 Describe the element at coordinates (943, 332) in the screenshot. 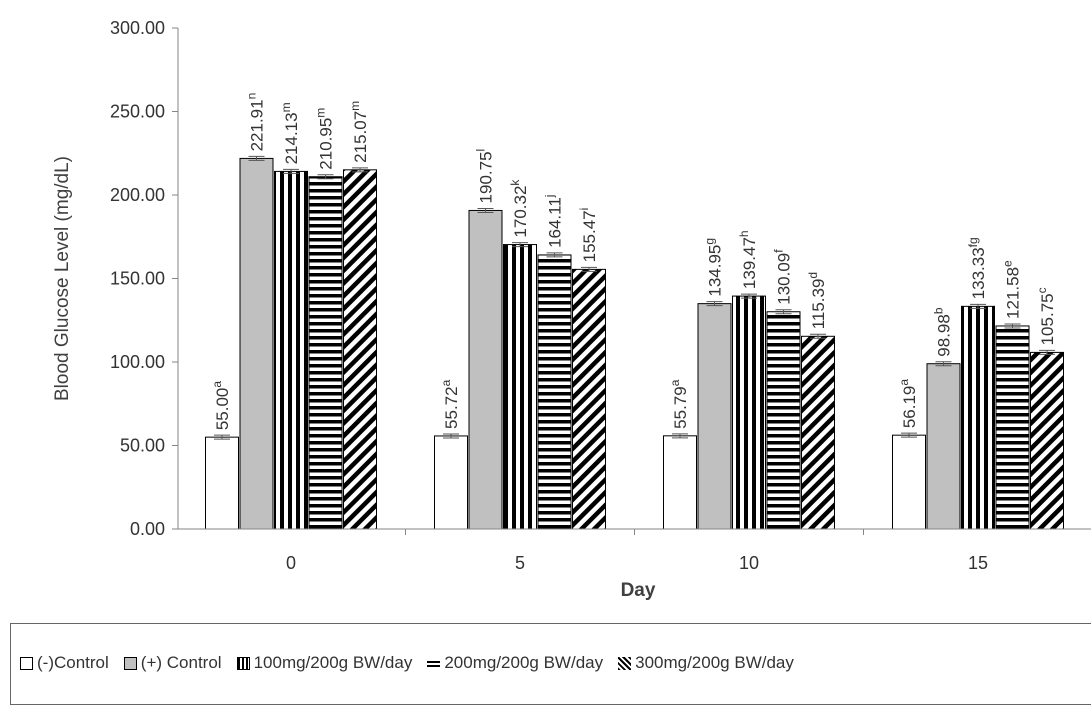

I see `data-label: 98.98b` at that location.